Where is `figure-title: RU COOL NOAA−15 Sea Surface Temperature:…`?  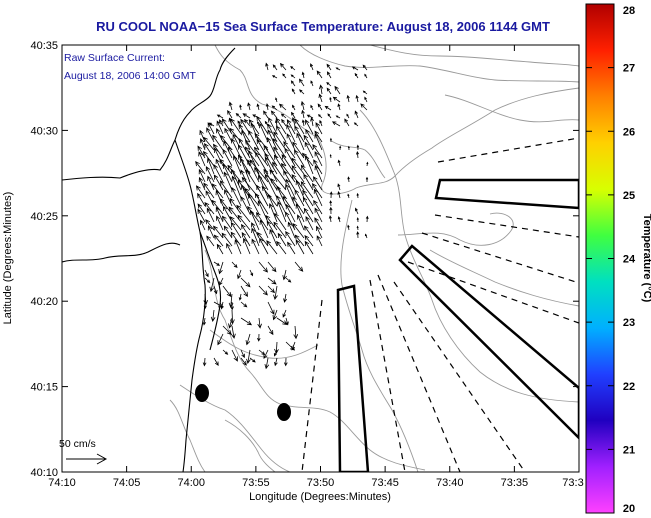
figure-title: RU COOL NOAA−15 Sea Surface Temperature:… is located at coordinates (323, 26).